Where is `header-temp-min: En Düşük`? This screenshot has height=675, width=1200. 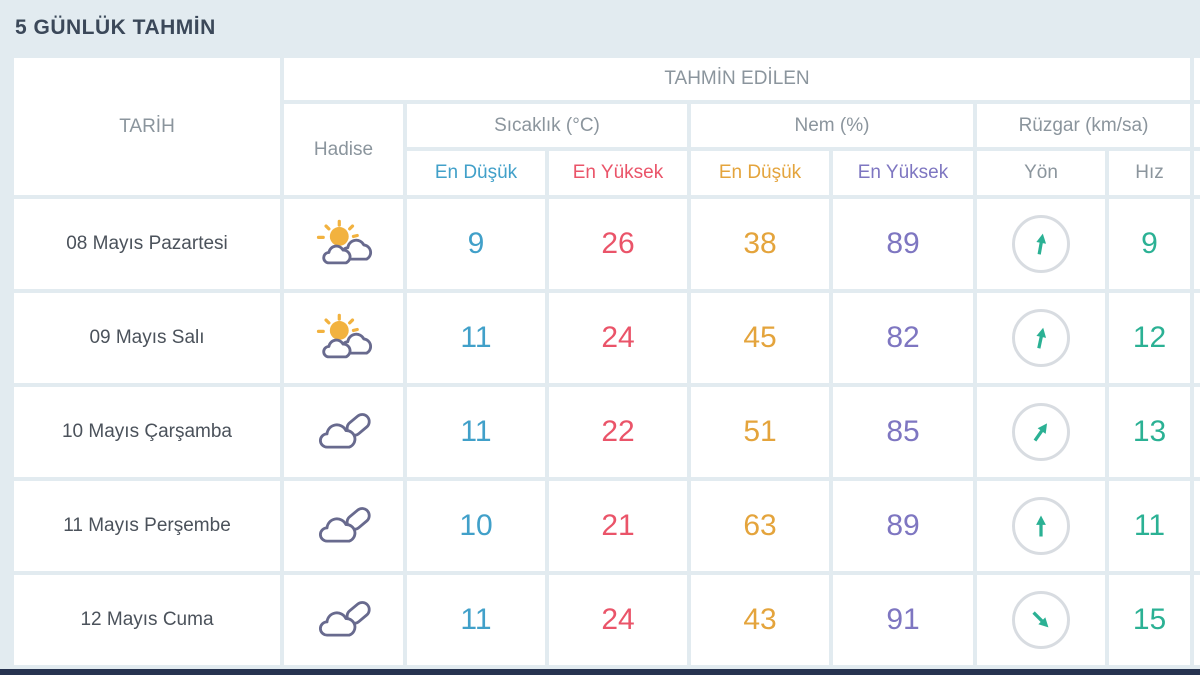 header-temp-min: En Düşük is located at coordinates (476, 173).